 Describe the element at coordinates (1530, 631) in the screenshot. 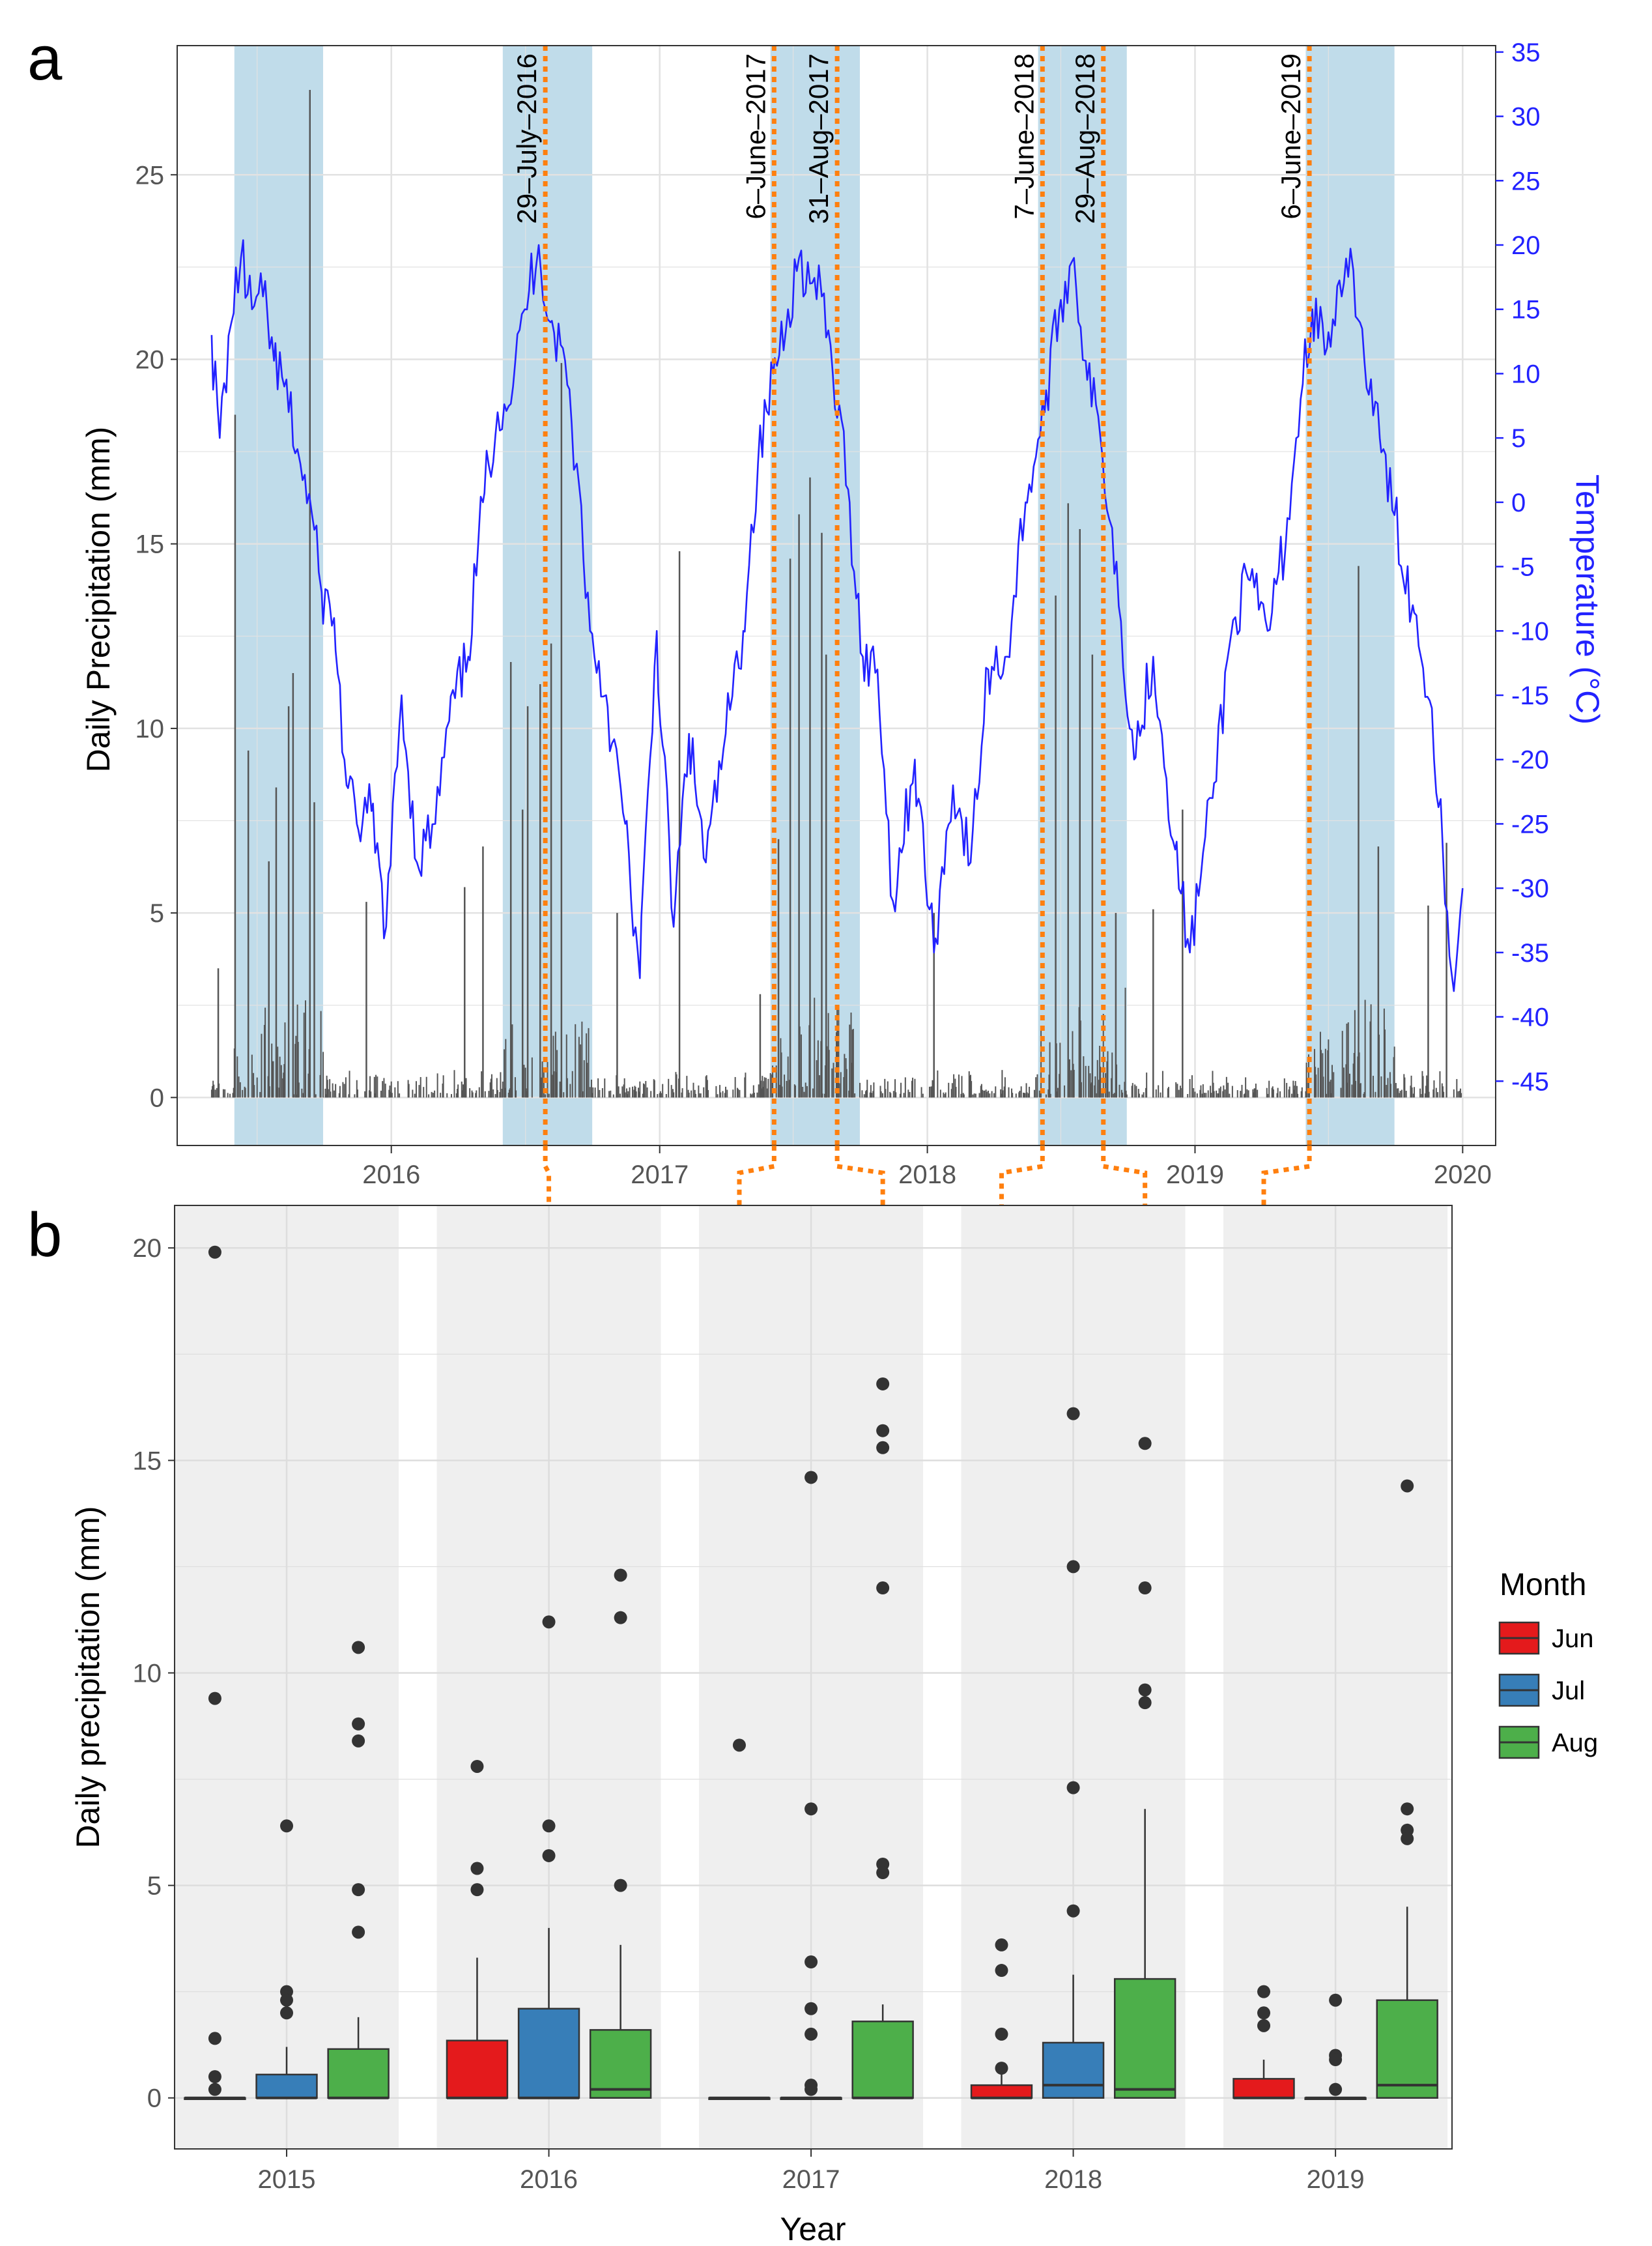

I see `right-y-tick-label: -10` at that location.